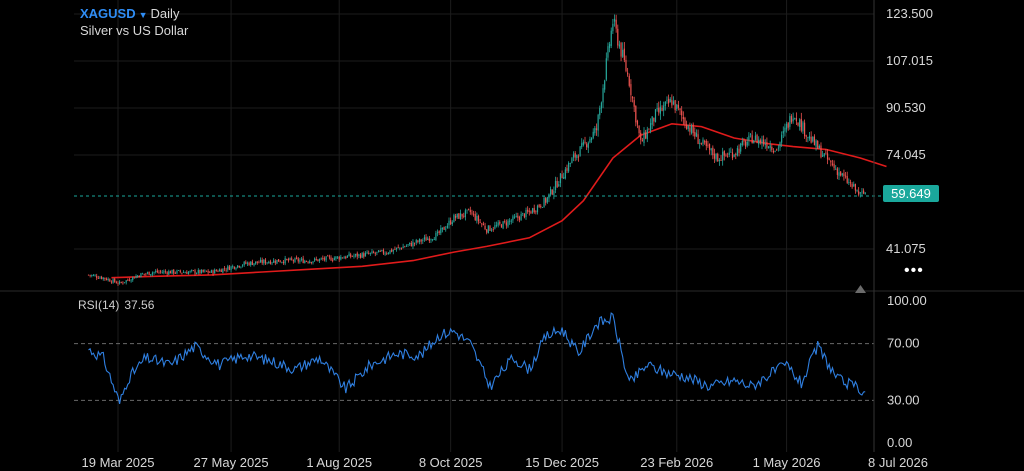 The height and width of the screenshot is (471, 1024). I want to click on interval-label: Daily, so click(165, 13).